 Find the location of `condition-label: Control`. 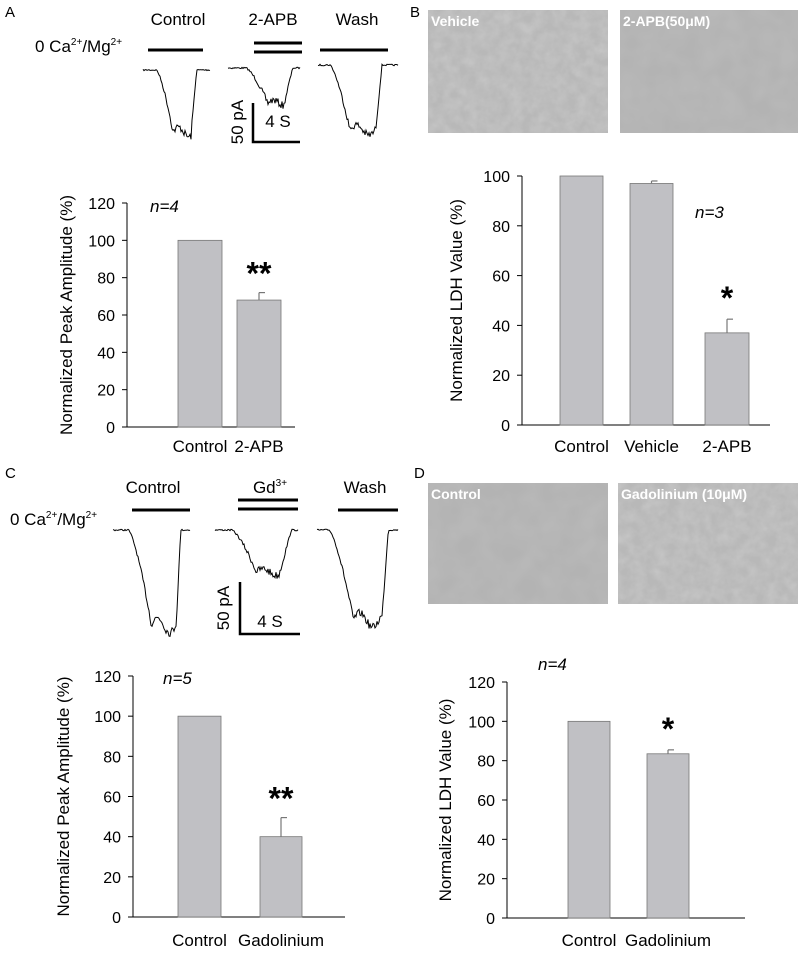

condition-label: Control is located at coordinates (178, 19).